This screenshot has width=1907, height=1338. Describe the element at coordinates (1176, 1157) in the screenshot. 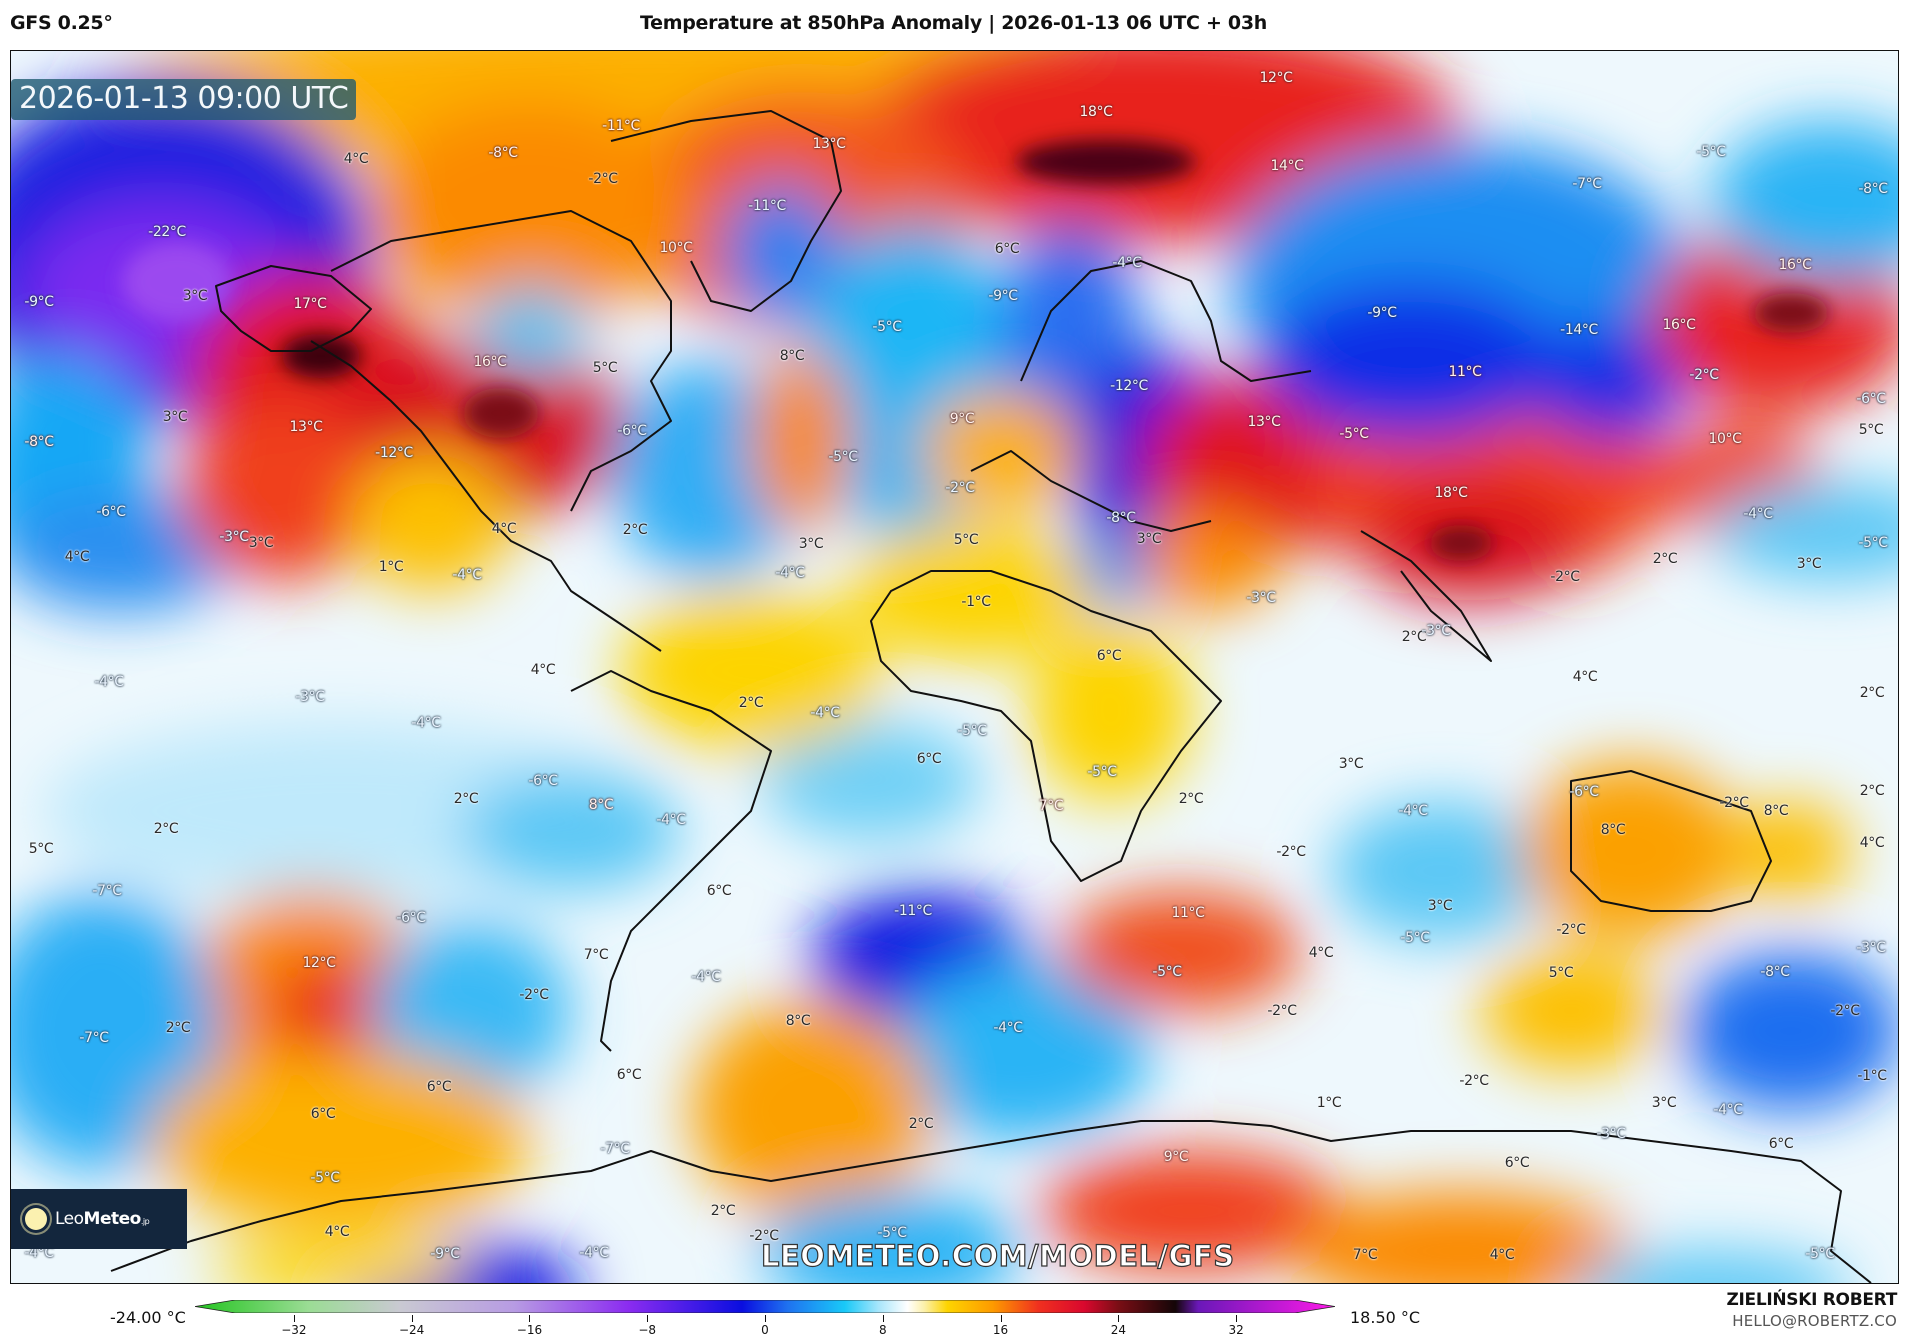

I see `temperature-label: 9°C` at that location.